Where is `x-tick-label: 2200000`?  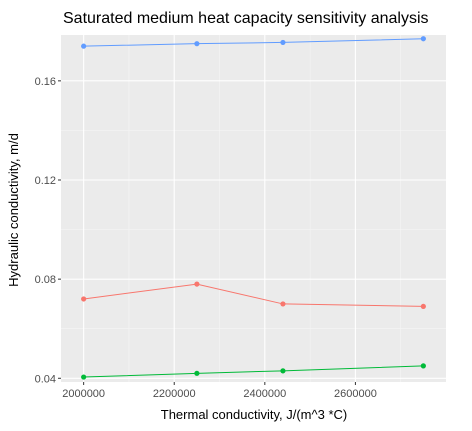 x-tick-label: 2200000 is located at coordinates (174, 394).